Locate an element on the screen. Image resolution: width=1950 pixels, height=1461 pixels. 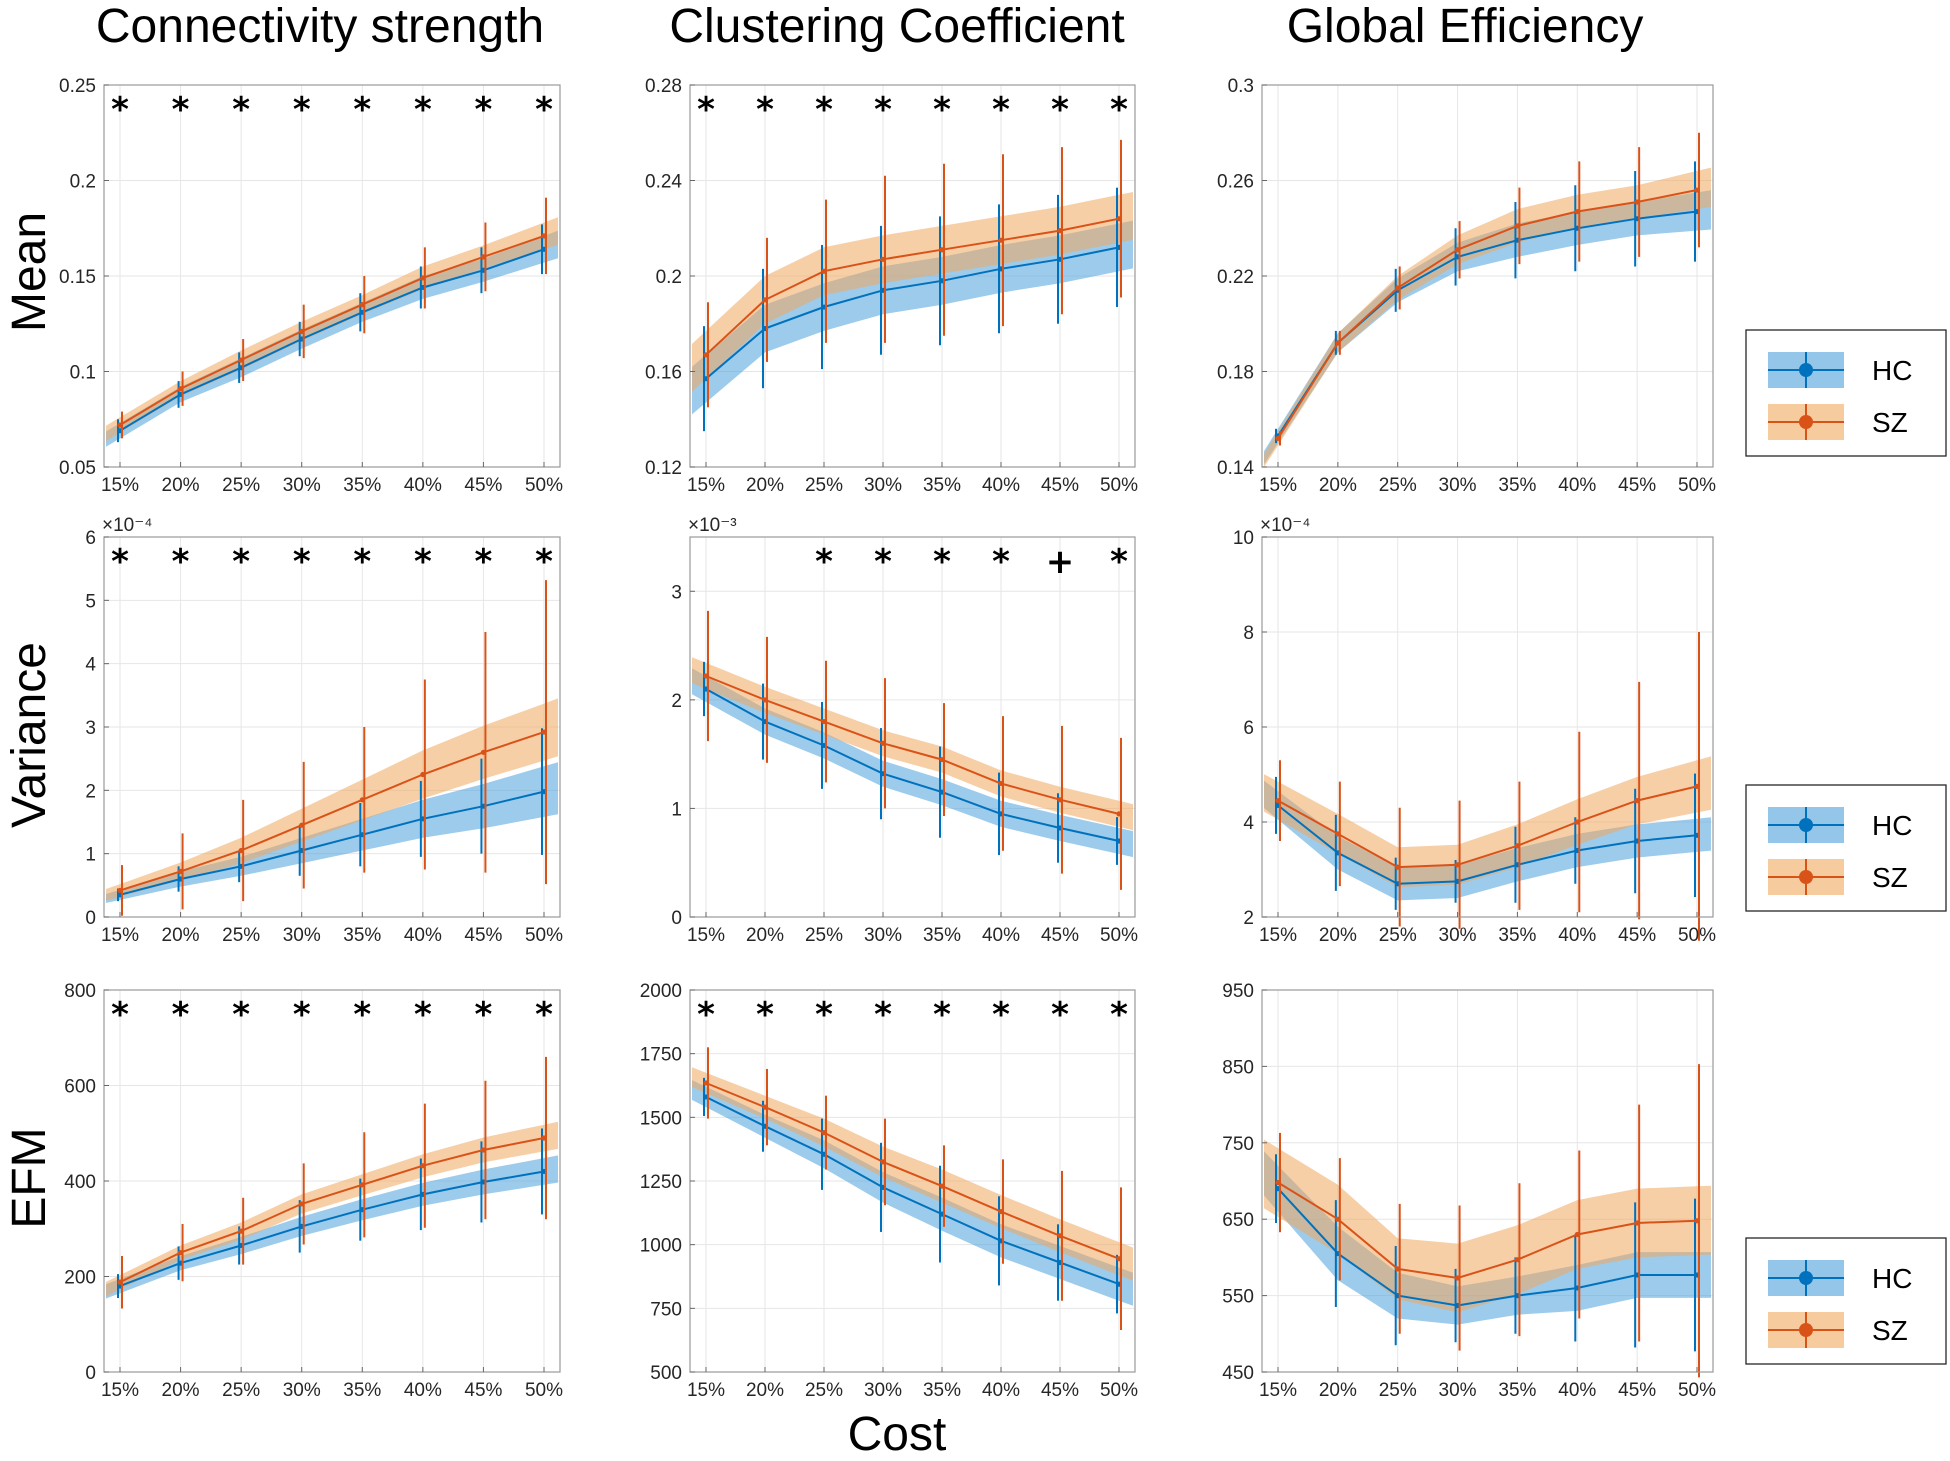
y-tick-label: 1500 is located at coordinates (661, 1118).